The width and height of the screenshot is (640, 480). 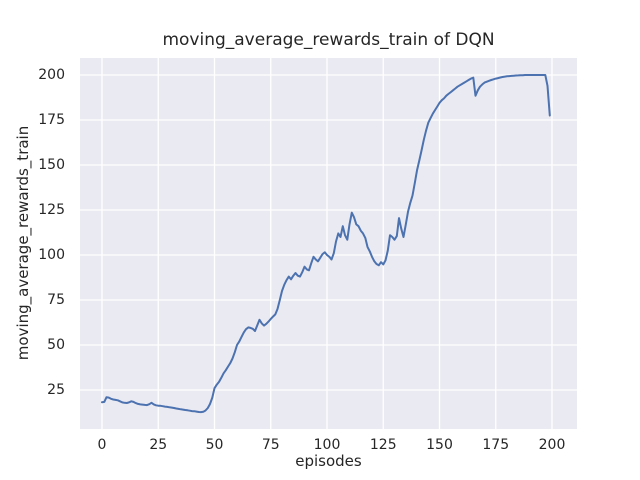 I want to click on x-tick-label: 50, so click(x=214, y=445).